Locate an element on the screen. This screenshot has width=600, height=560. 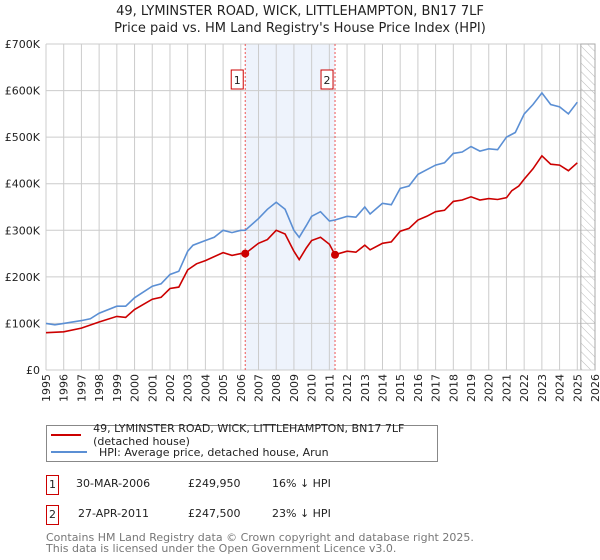
x-tick-label: 2015 is located at coordinates (400, 388).